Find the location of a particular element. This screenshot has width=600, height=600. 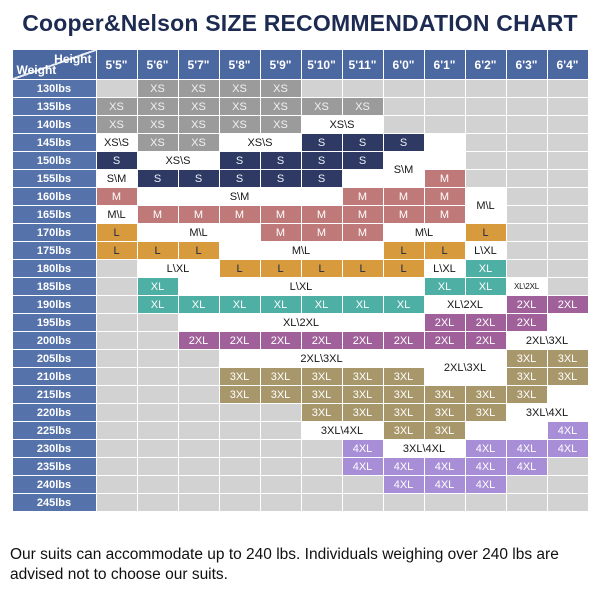

height-column-header: 5'10" is located at coordinates (321, 64).